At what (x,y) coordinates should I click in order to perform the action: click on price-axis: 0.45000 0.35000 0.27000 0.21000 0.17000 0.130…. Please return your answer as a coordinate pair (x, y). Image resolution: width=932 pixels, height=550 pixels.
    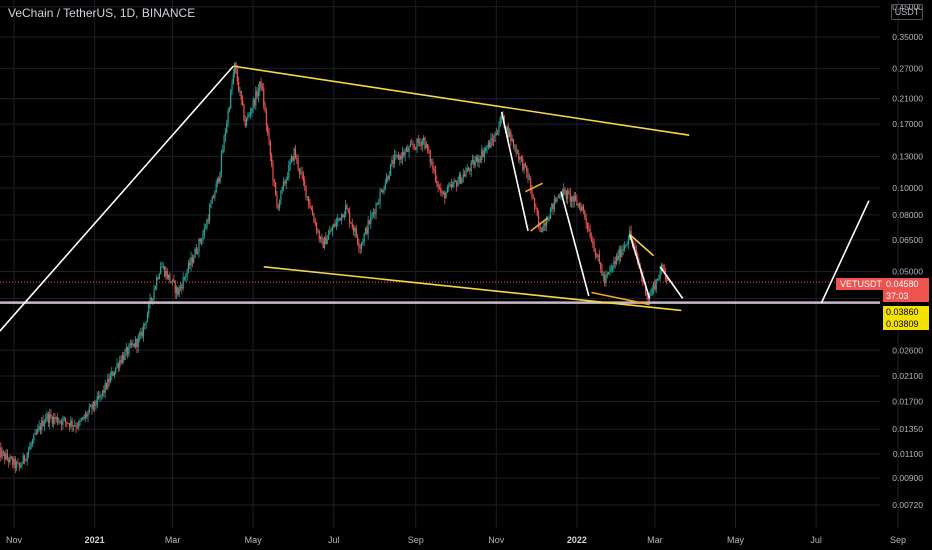
    Looking at the image, I should click on (907, 256).